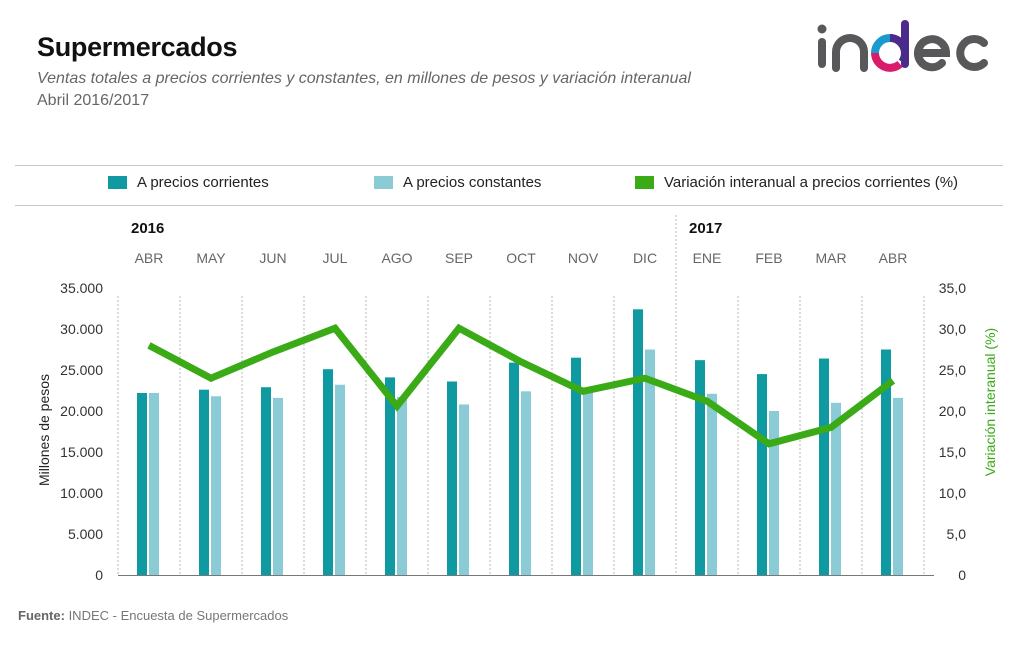 The image size is (1024, 665). What do you see at coordinates (952, 370) in the screenshot?
I see `y2-tick-label: 25,0` at bounding box center [952, 370].